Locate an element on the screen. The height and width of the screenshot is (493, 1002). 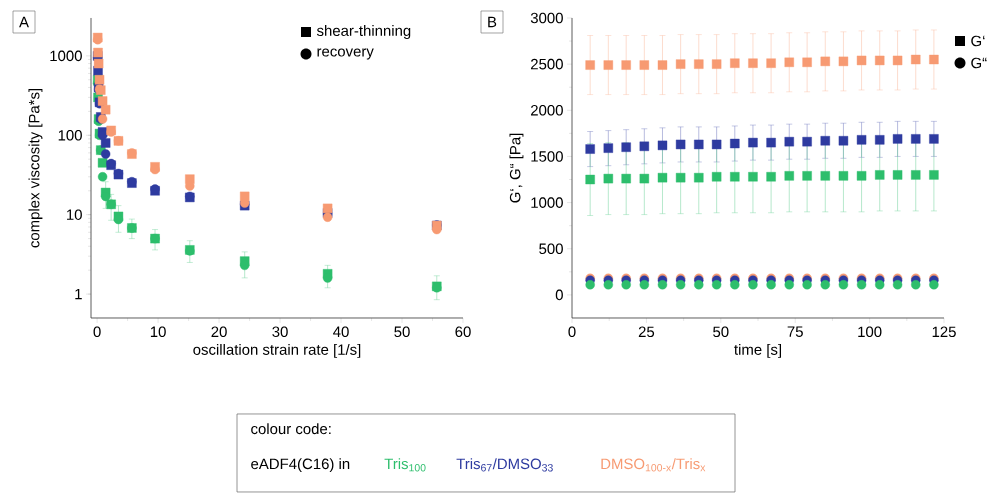
x-axis-title: oscillation strain rate [1/s] is located at coordinates (277, 350).